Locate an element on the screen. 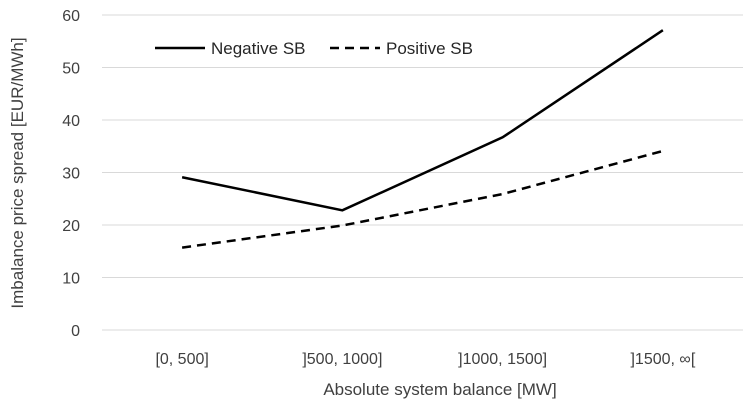 This screenshot has height=408, width=754. x-tick-label: [0, 500] is located at coordinates (181, 359).